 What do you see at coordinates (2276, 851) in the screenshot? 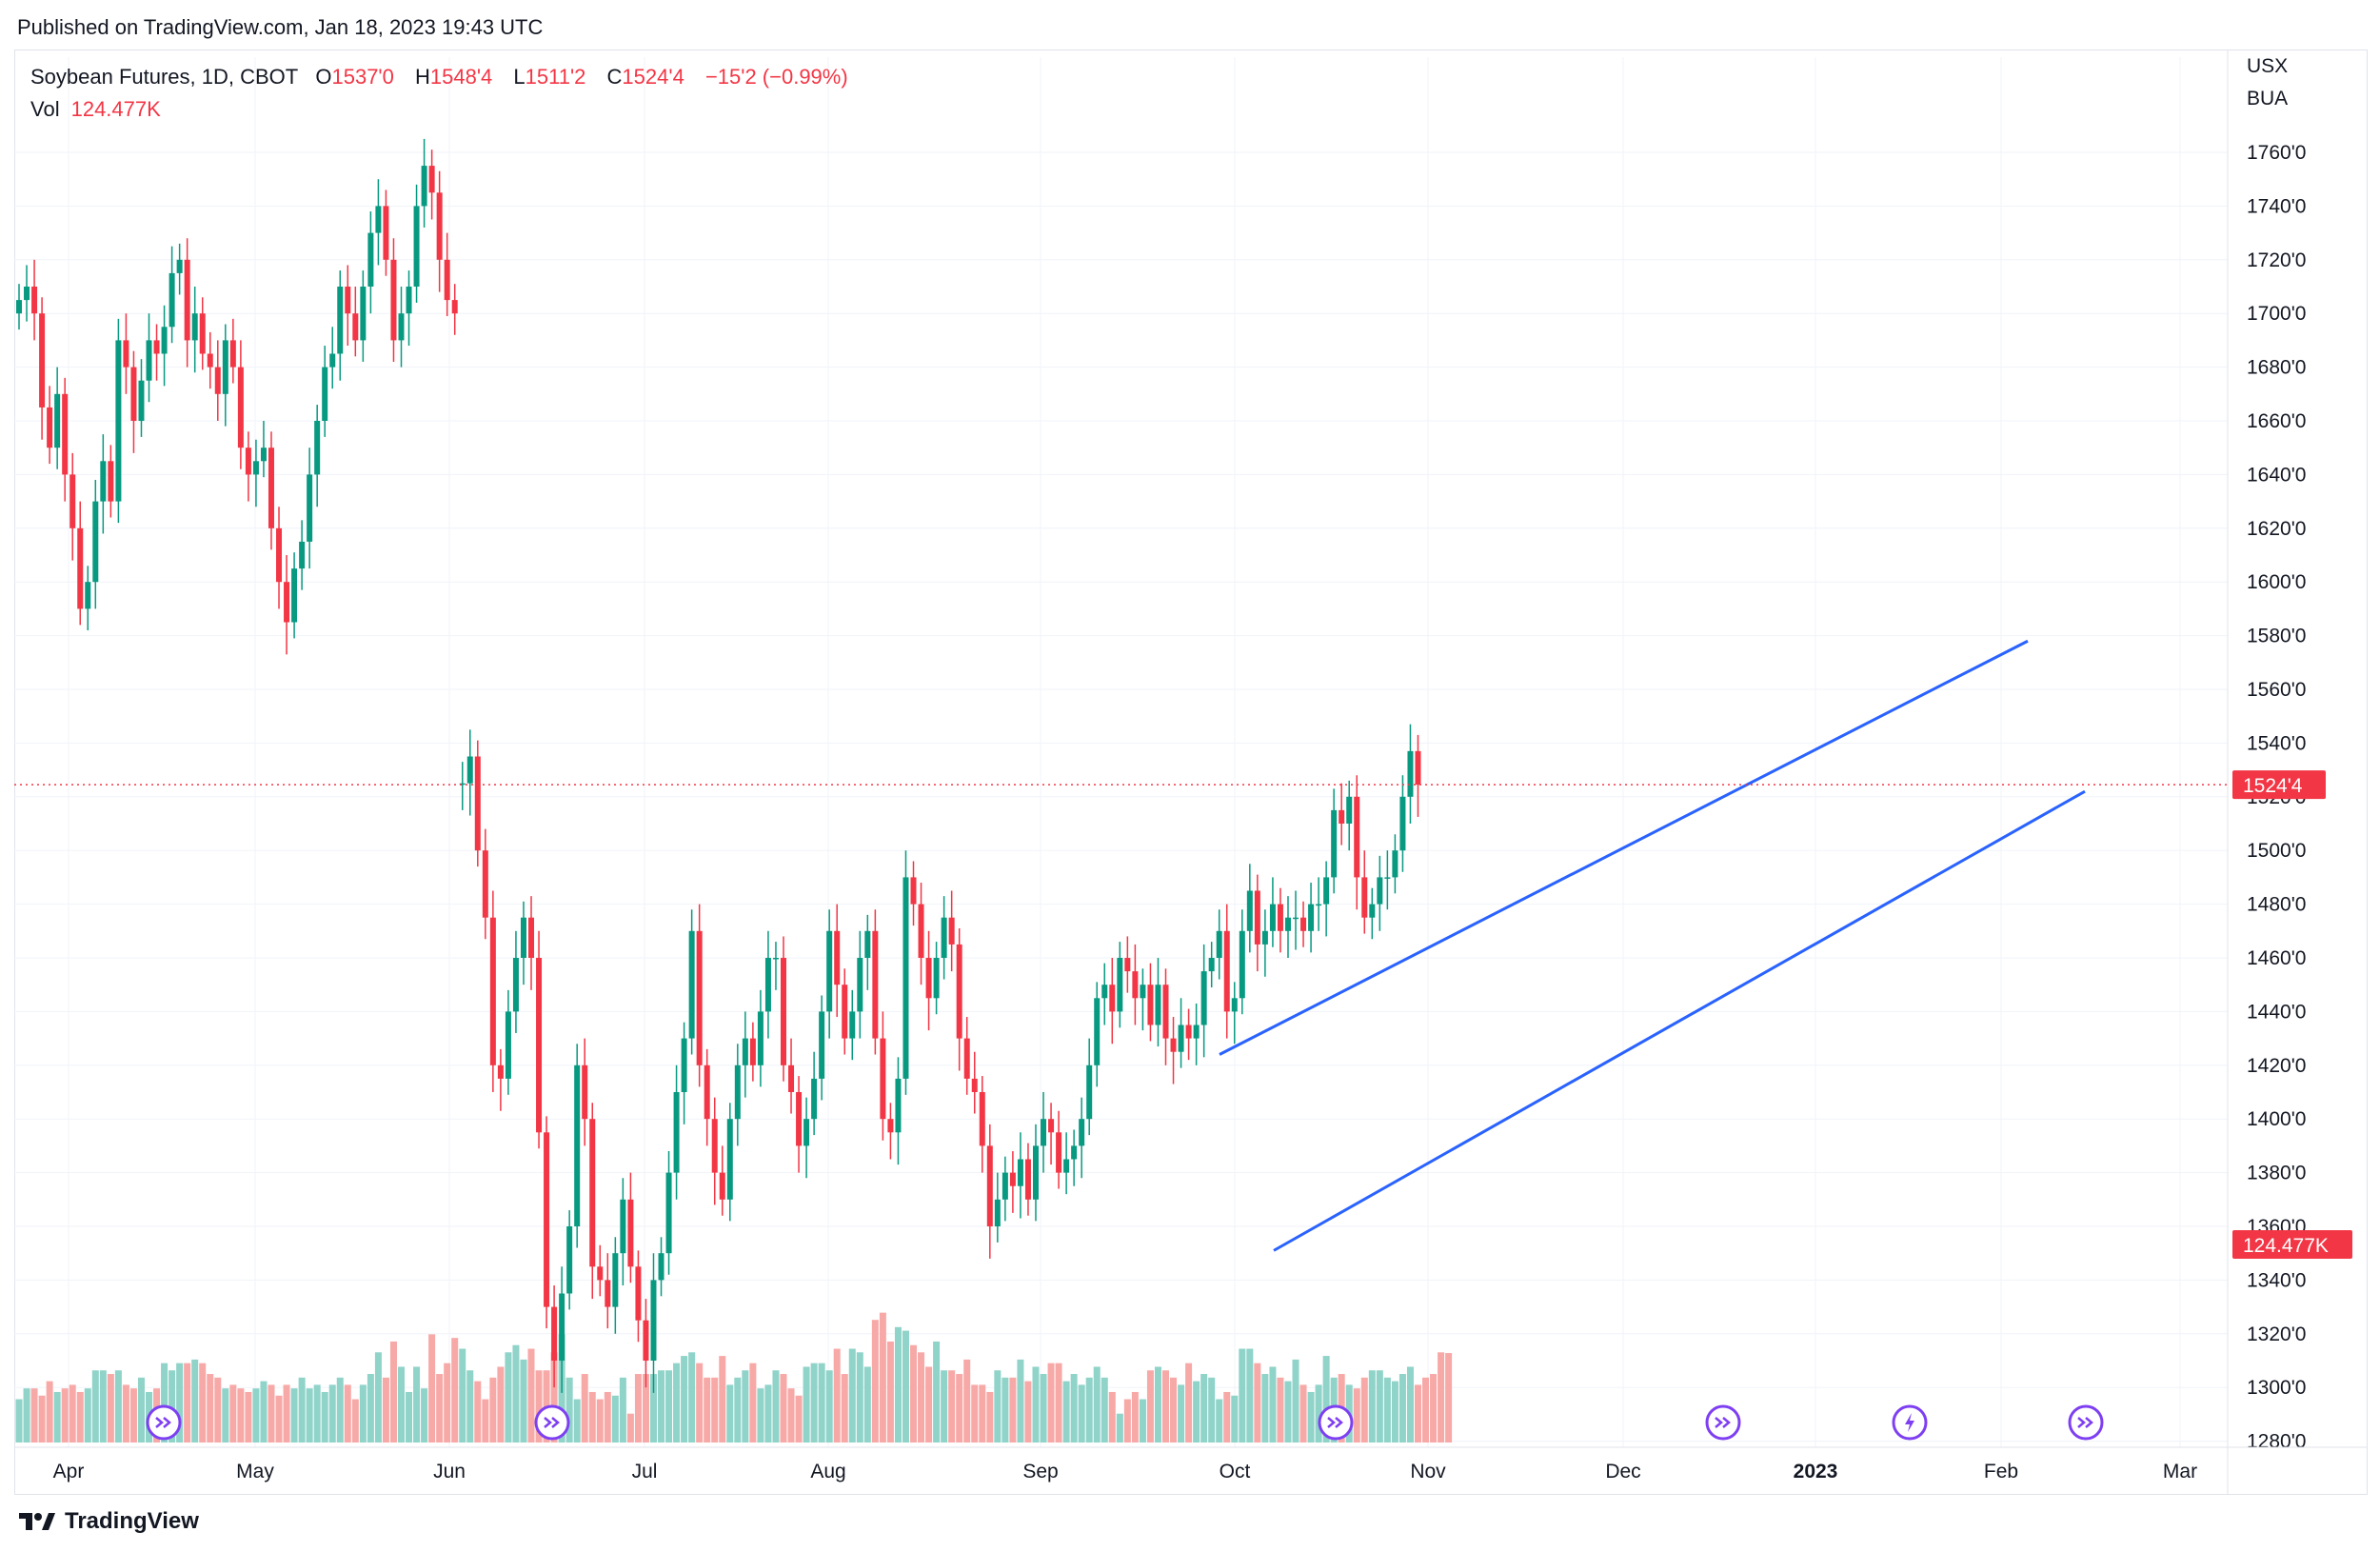
I see `y-tick-label: 1500'0` at bounding box center [2276, 851].